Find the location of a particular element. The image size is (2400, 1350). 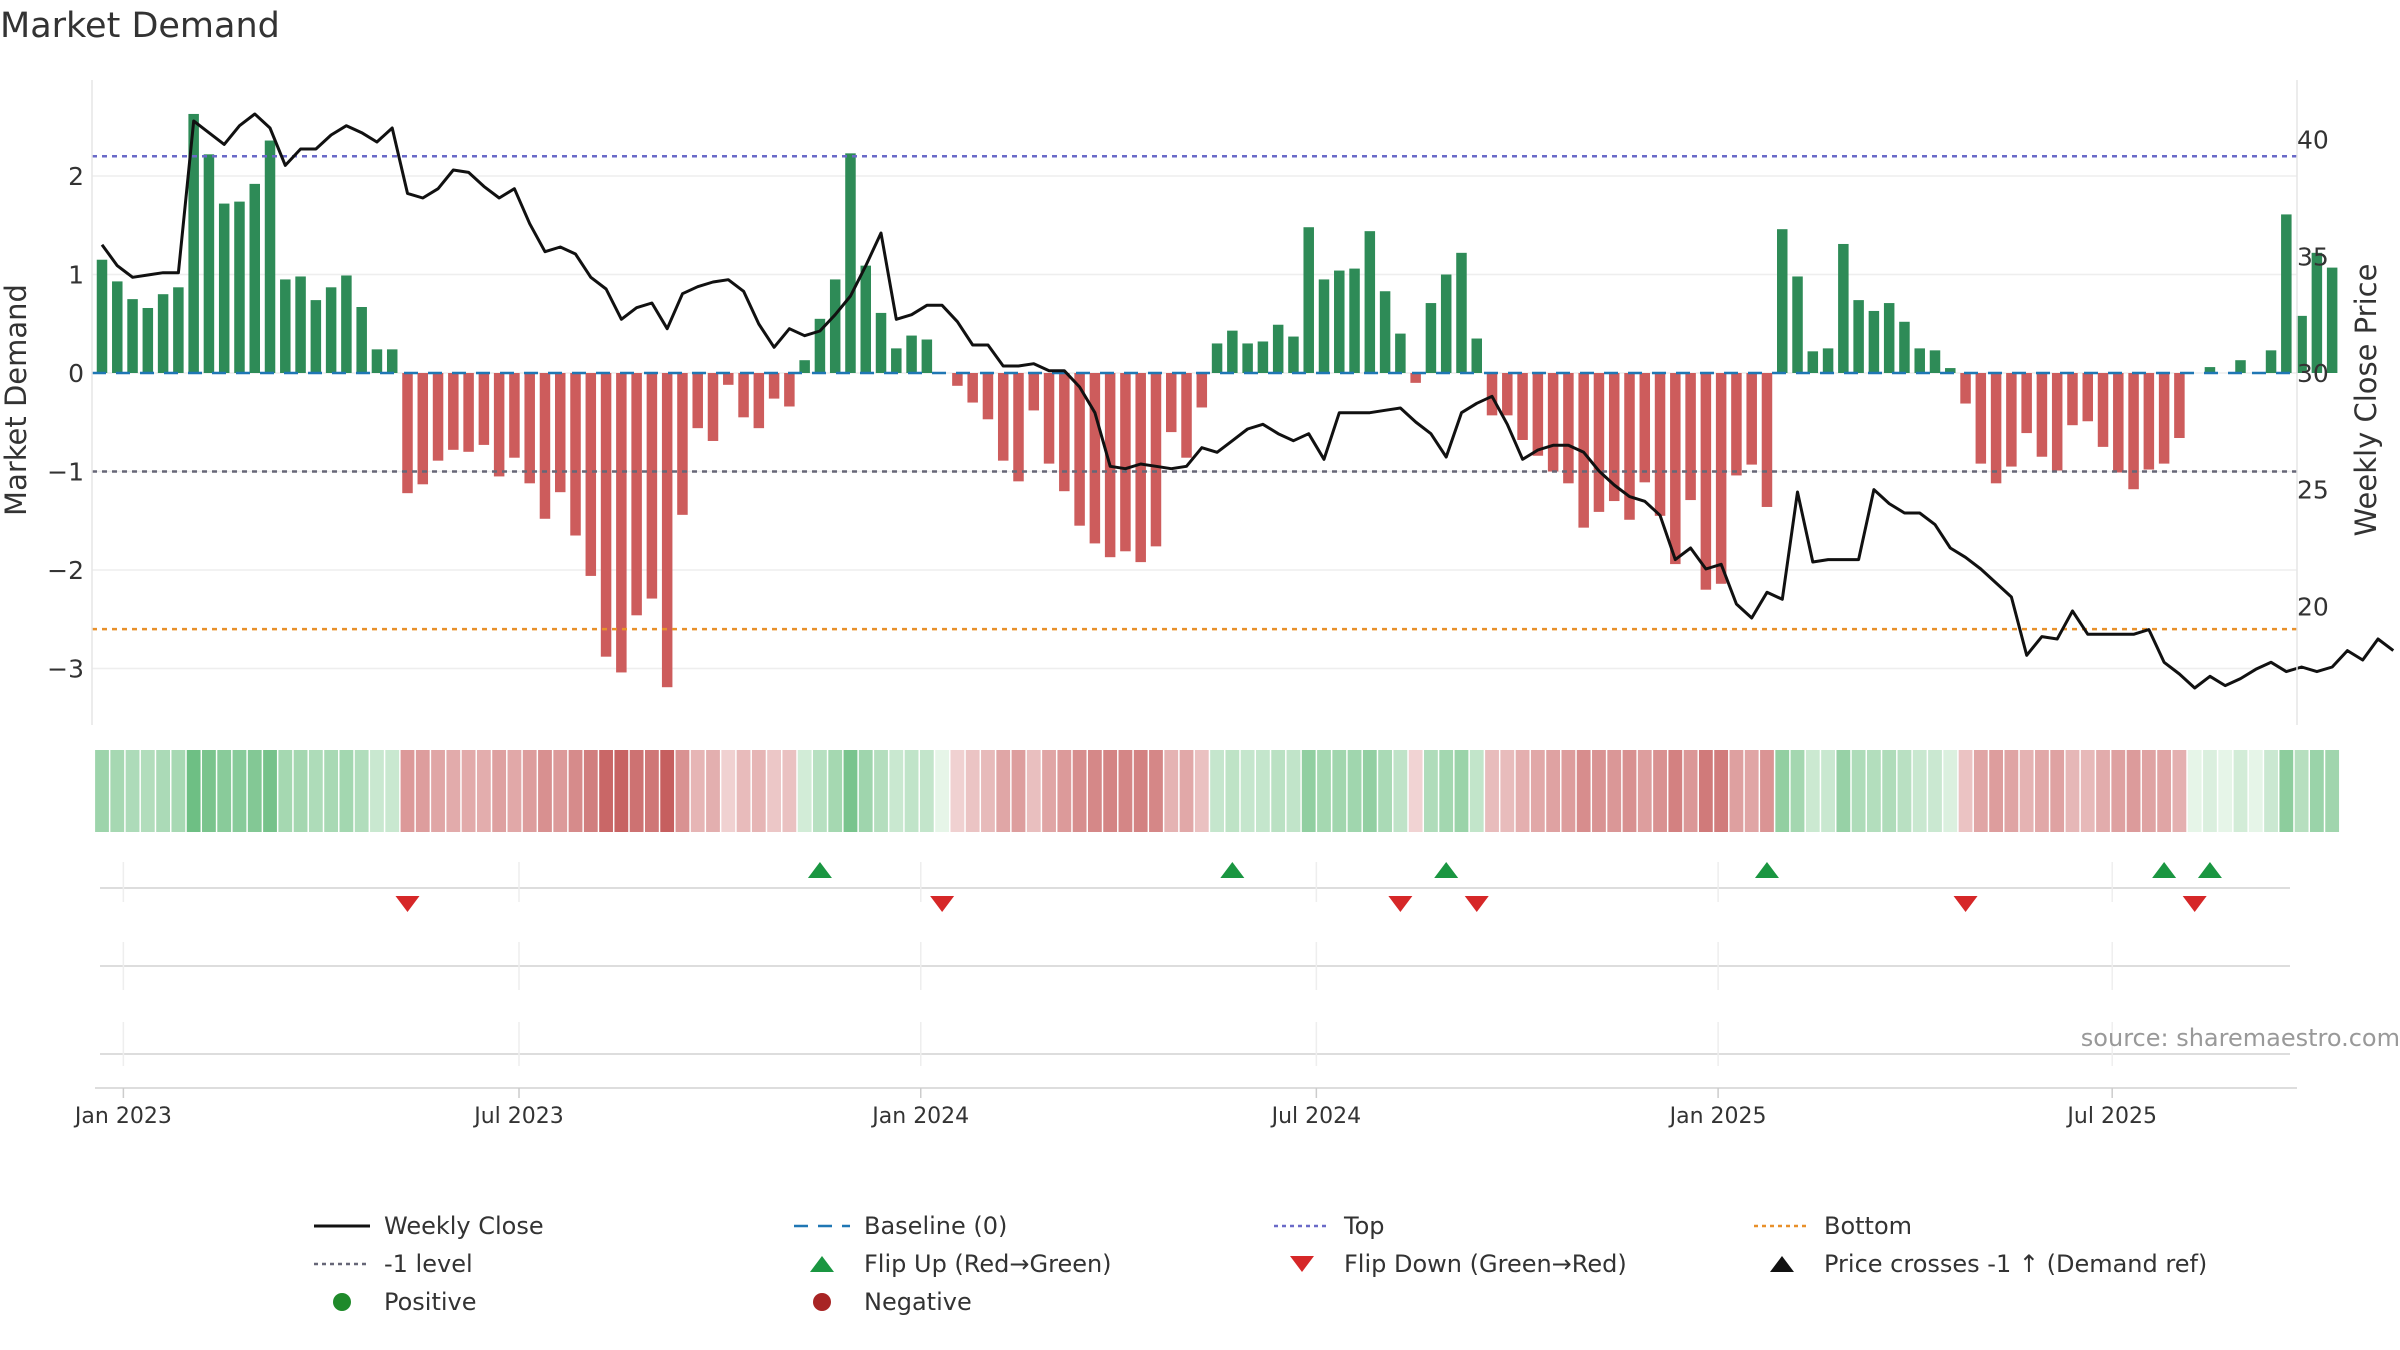

x-tick-label: Jul 2025 is located at coordinates (2111, 1116).